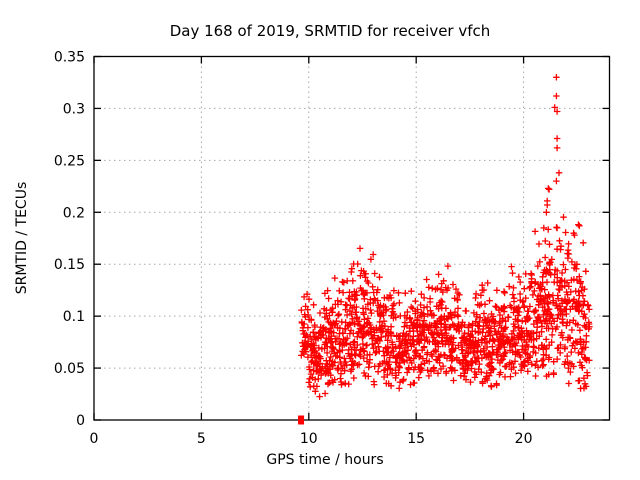  I want to click on y-tick-labels: 0 0.05 0.1 0.15 0.2 0.25 0.3 0.35, so click(69, 240).